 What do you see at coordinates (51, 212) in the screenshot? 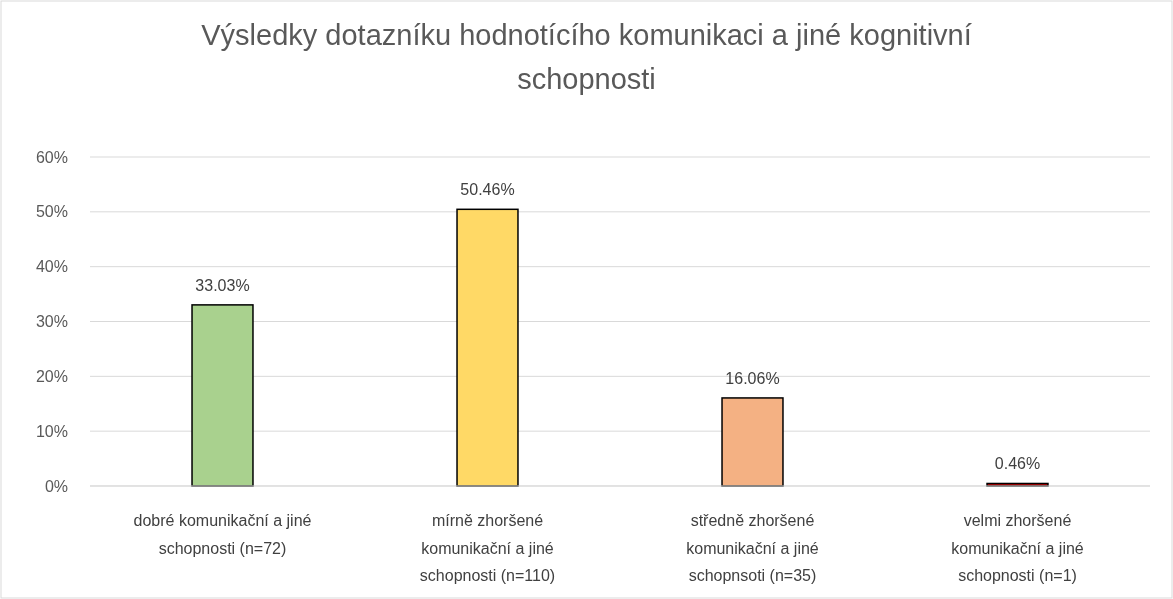
I see `y-tick-label: 50%` at bounding box center [51, 212].